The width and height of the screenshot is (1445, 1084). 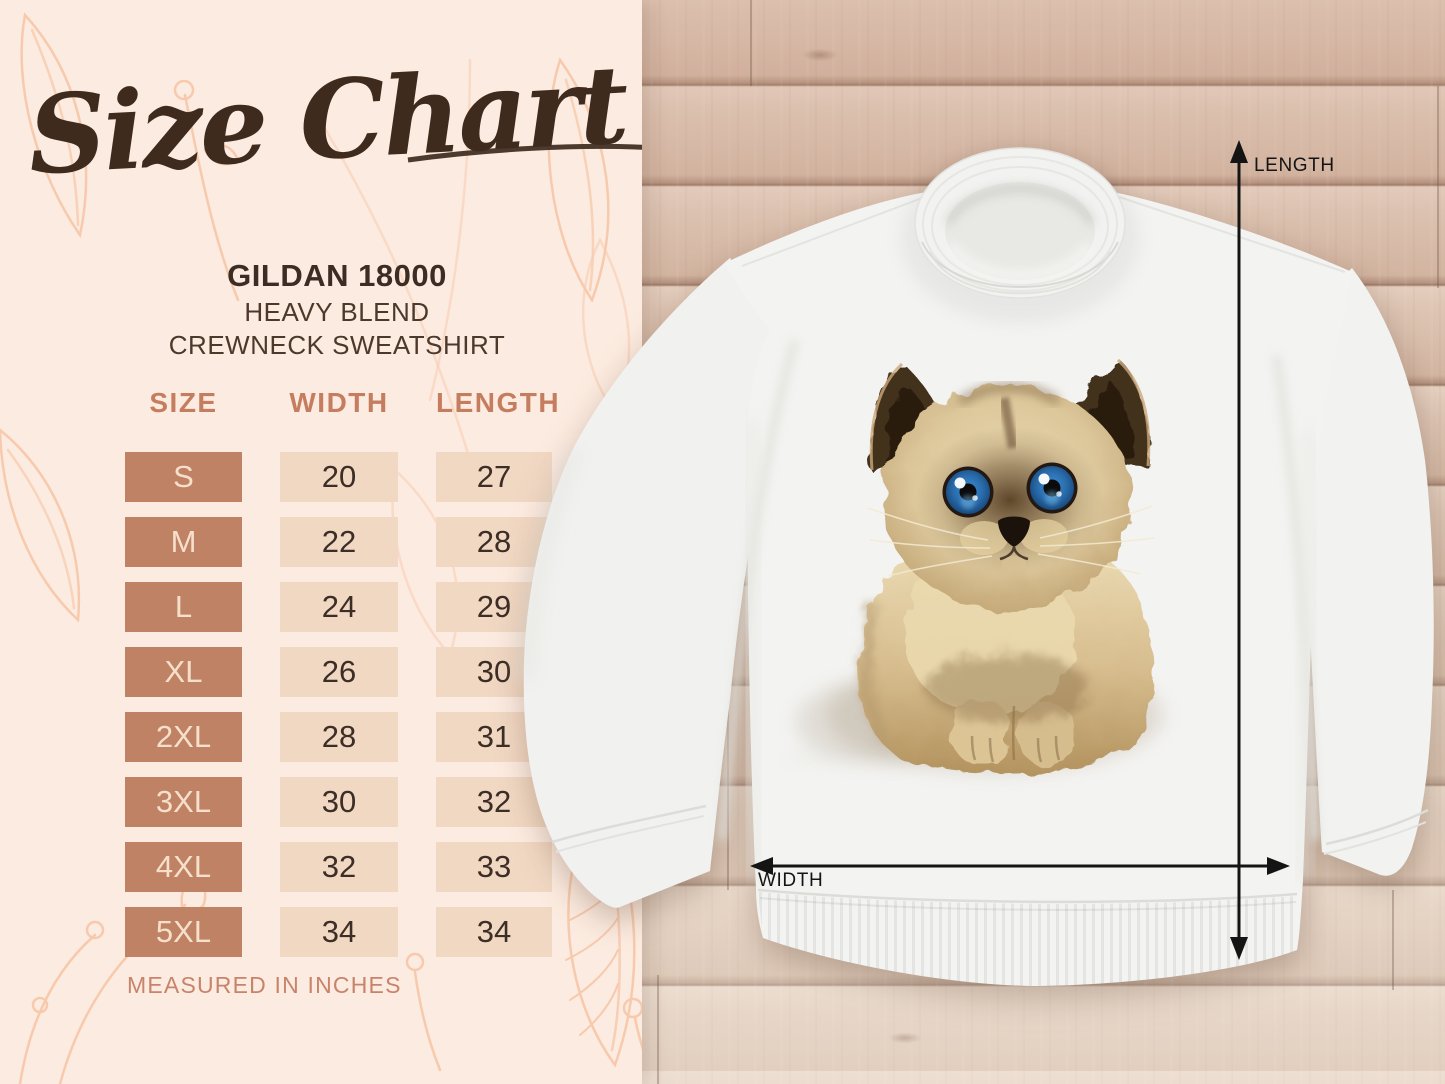 I want to click on kitten-print, so click(x=979, y=566).